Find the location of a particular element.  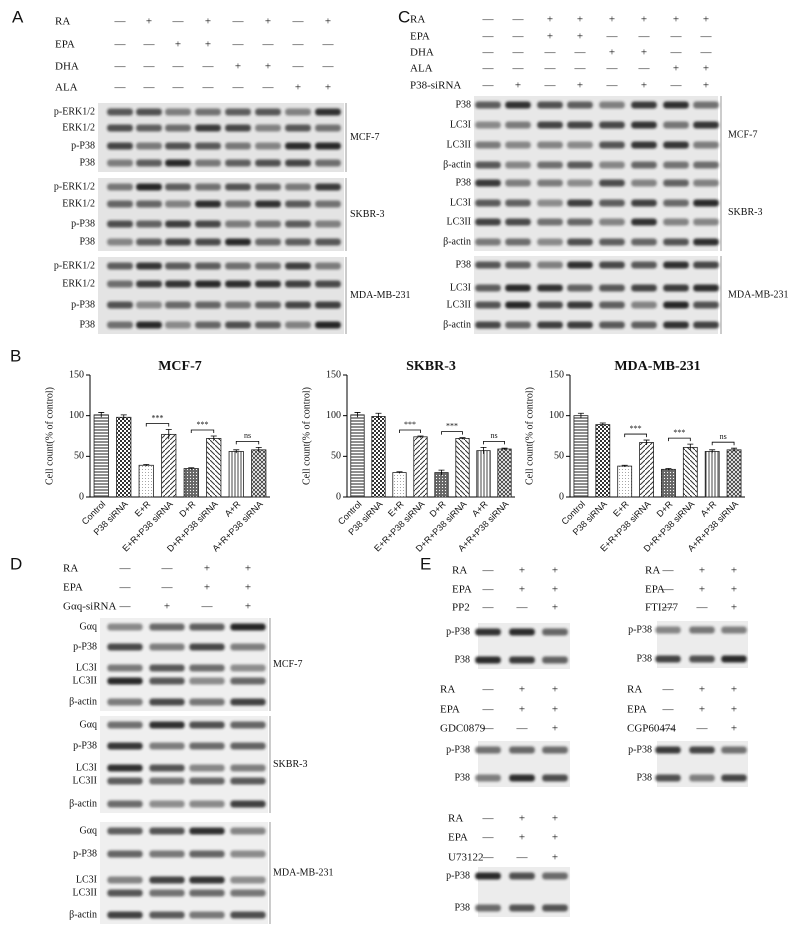

blot-row-label: p-P38 is located at coordinates (83, 304).